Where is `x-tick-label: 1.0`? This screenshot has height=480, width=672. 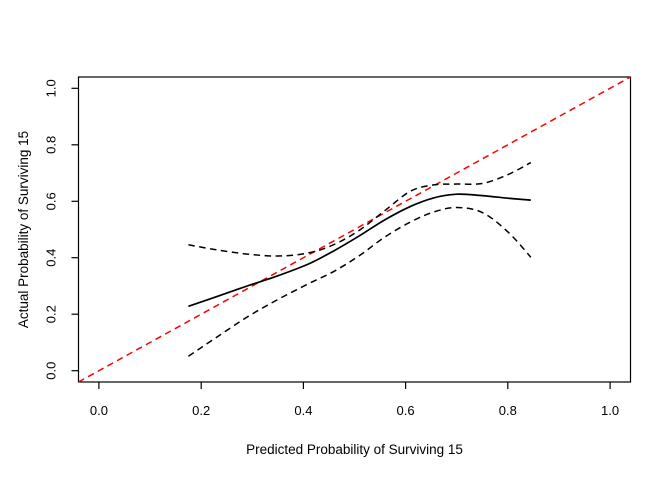 x-tick-label: 1.0 is located at coordinates (610, 410).